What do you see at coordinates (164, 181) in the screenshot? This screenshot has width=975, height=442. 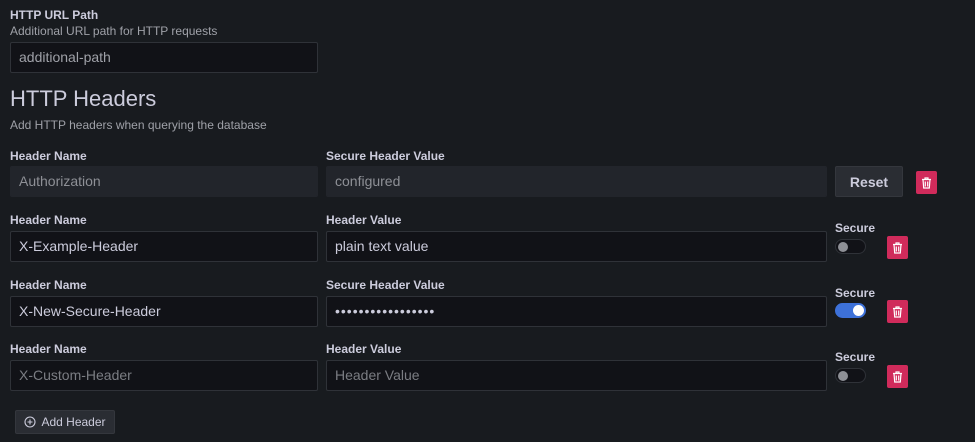 I see `header-name-input: Authorization` at bounding box center [164, 181].